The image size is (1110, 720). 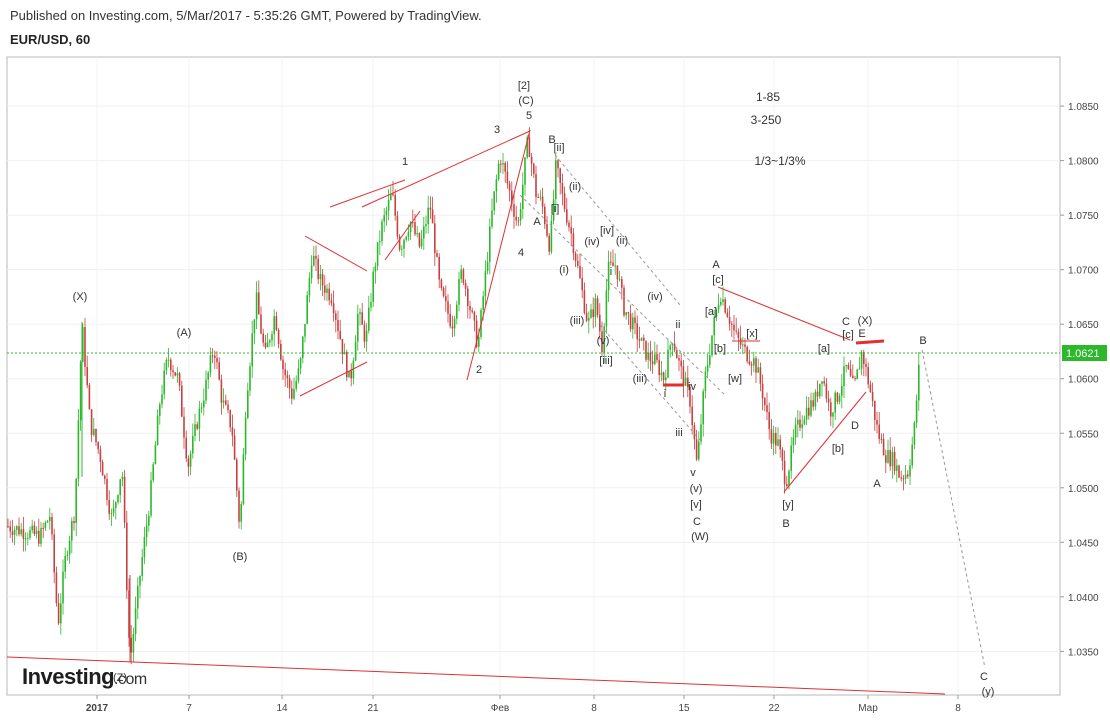 What do you see at coordinates (1084, 353) in the screenshot?
I see `current-price-marker: 1.0621` at bounding box center [1084, 353].